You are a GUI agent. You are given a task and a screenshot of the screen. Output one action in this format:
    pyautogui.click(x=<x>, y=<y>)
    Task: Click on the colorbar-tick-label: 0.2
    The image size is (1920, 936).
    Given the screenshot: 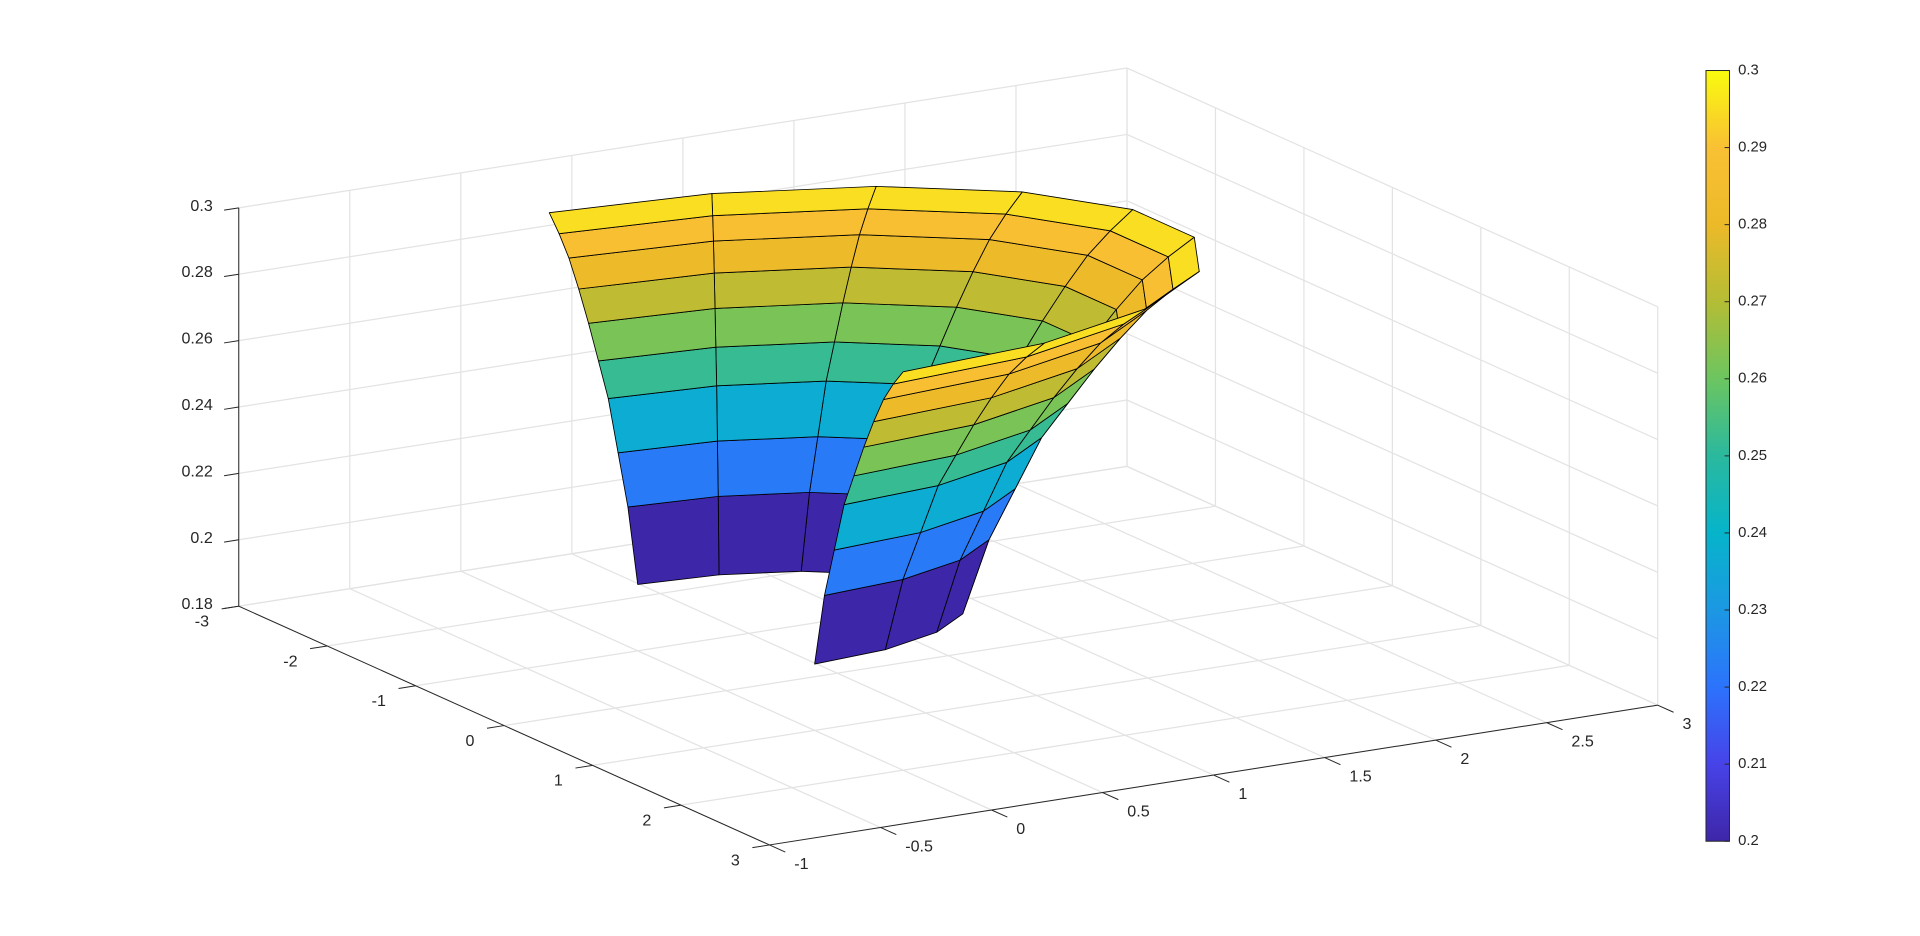 What is the action you would take?
    pyautogui.click(x=1748, y=841)
    